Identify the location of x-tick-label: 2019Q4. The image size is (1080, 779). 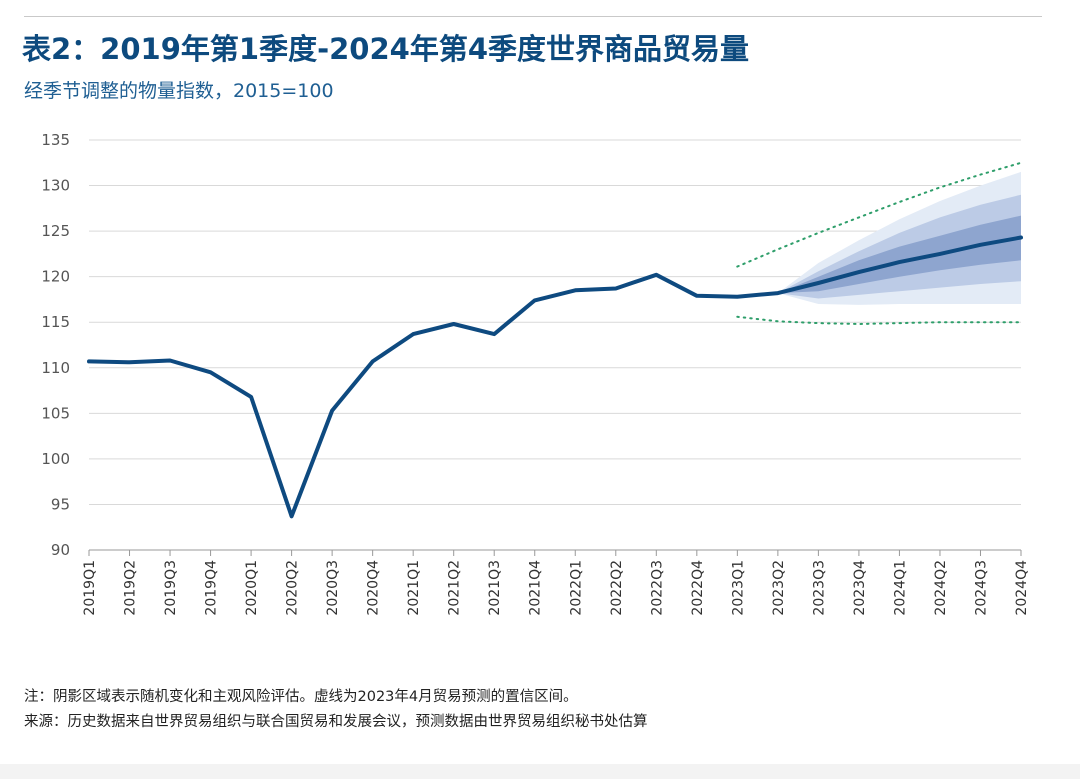
(212, 588).